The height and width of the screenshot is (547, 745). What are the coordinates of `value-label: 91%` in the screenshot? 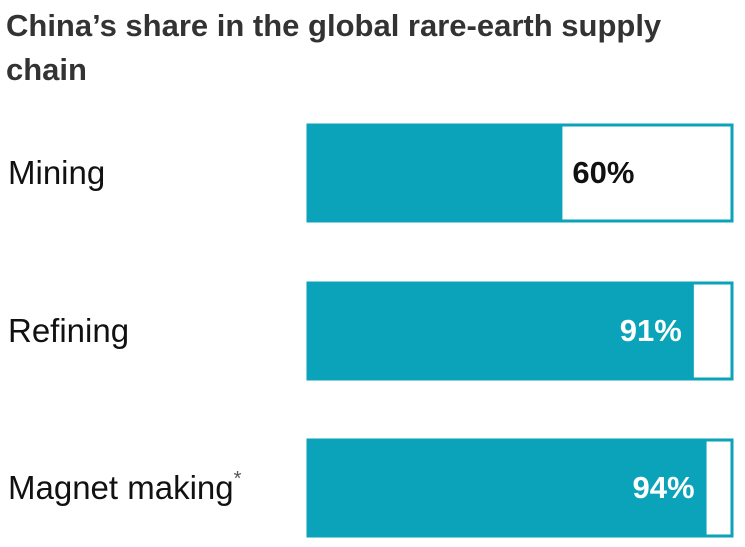 It's located at (651, 330).